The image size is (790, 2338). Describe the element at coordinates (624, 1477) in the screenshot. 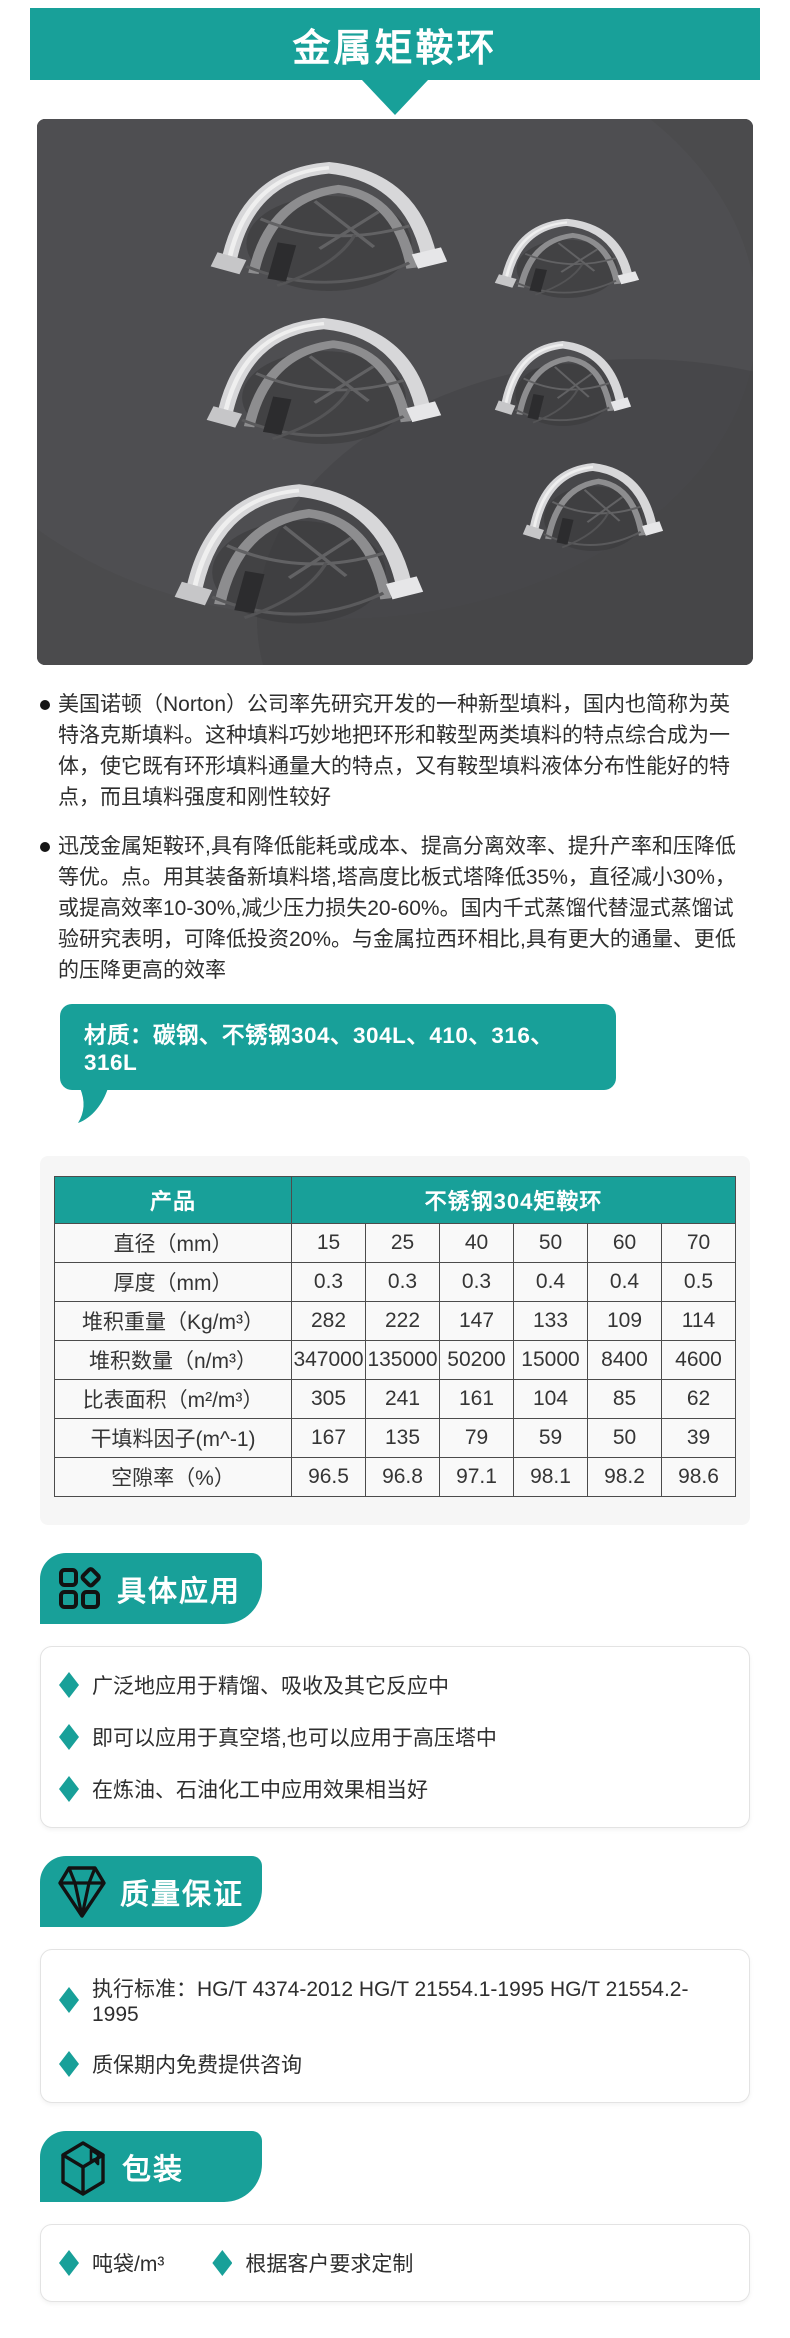

I see `cell: 98.2` at that location.